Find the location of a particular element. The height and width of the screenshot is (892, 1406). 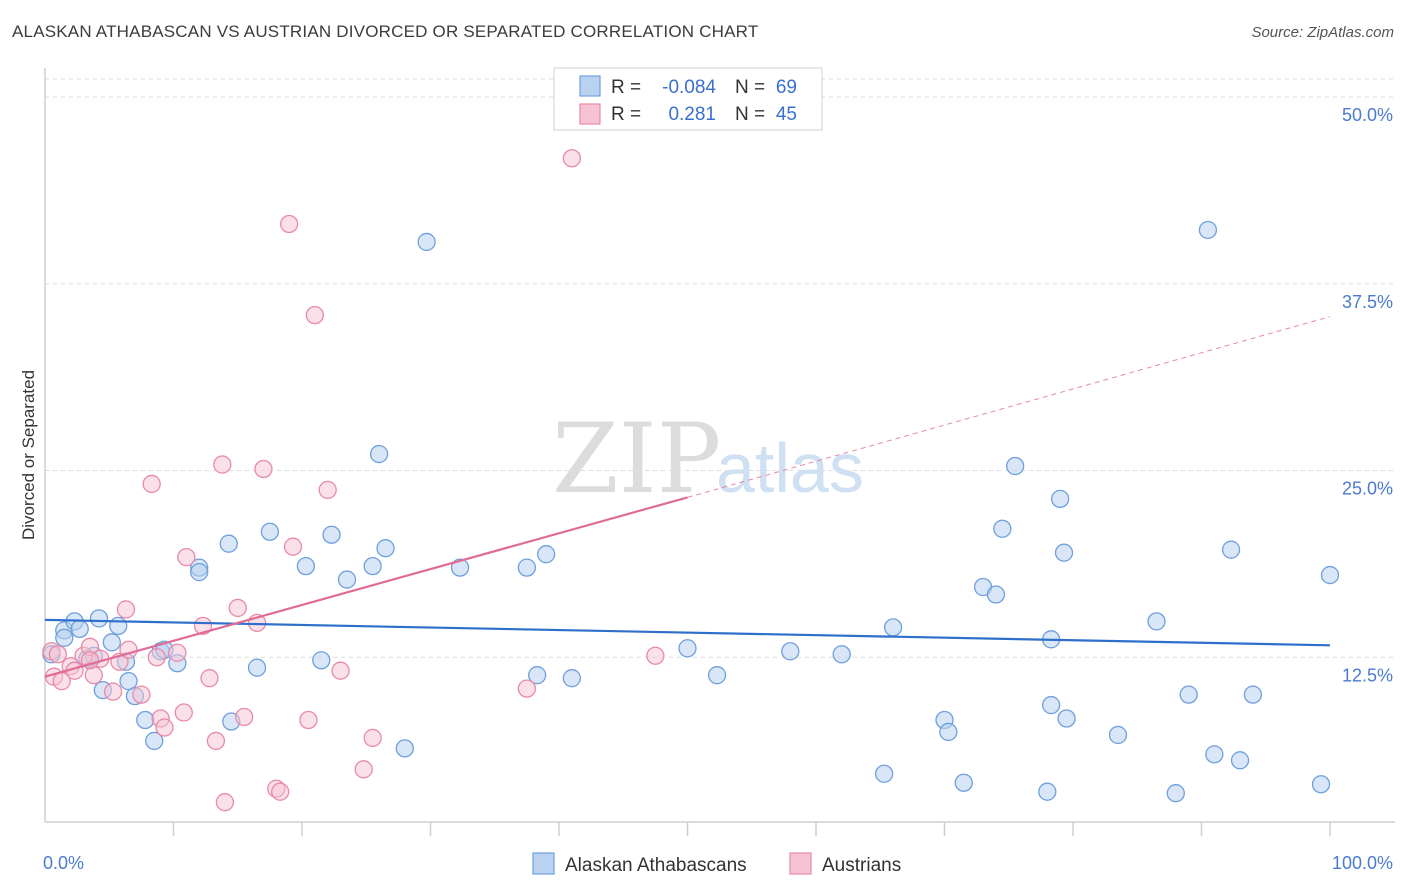

bottom-legend-swatch-blue is located at coordinates (543, 863).